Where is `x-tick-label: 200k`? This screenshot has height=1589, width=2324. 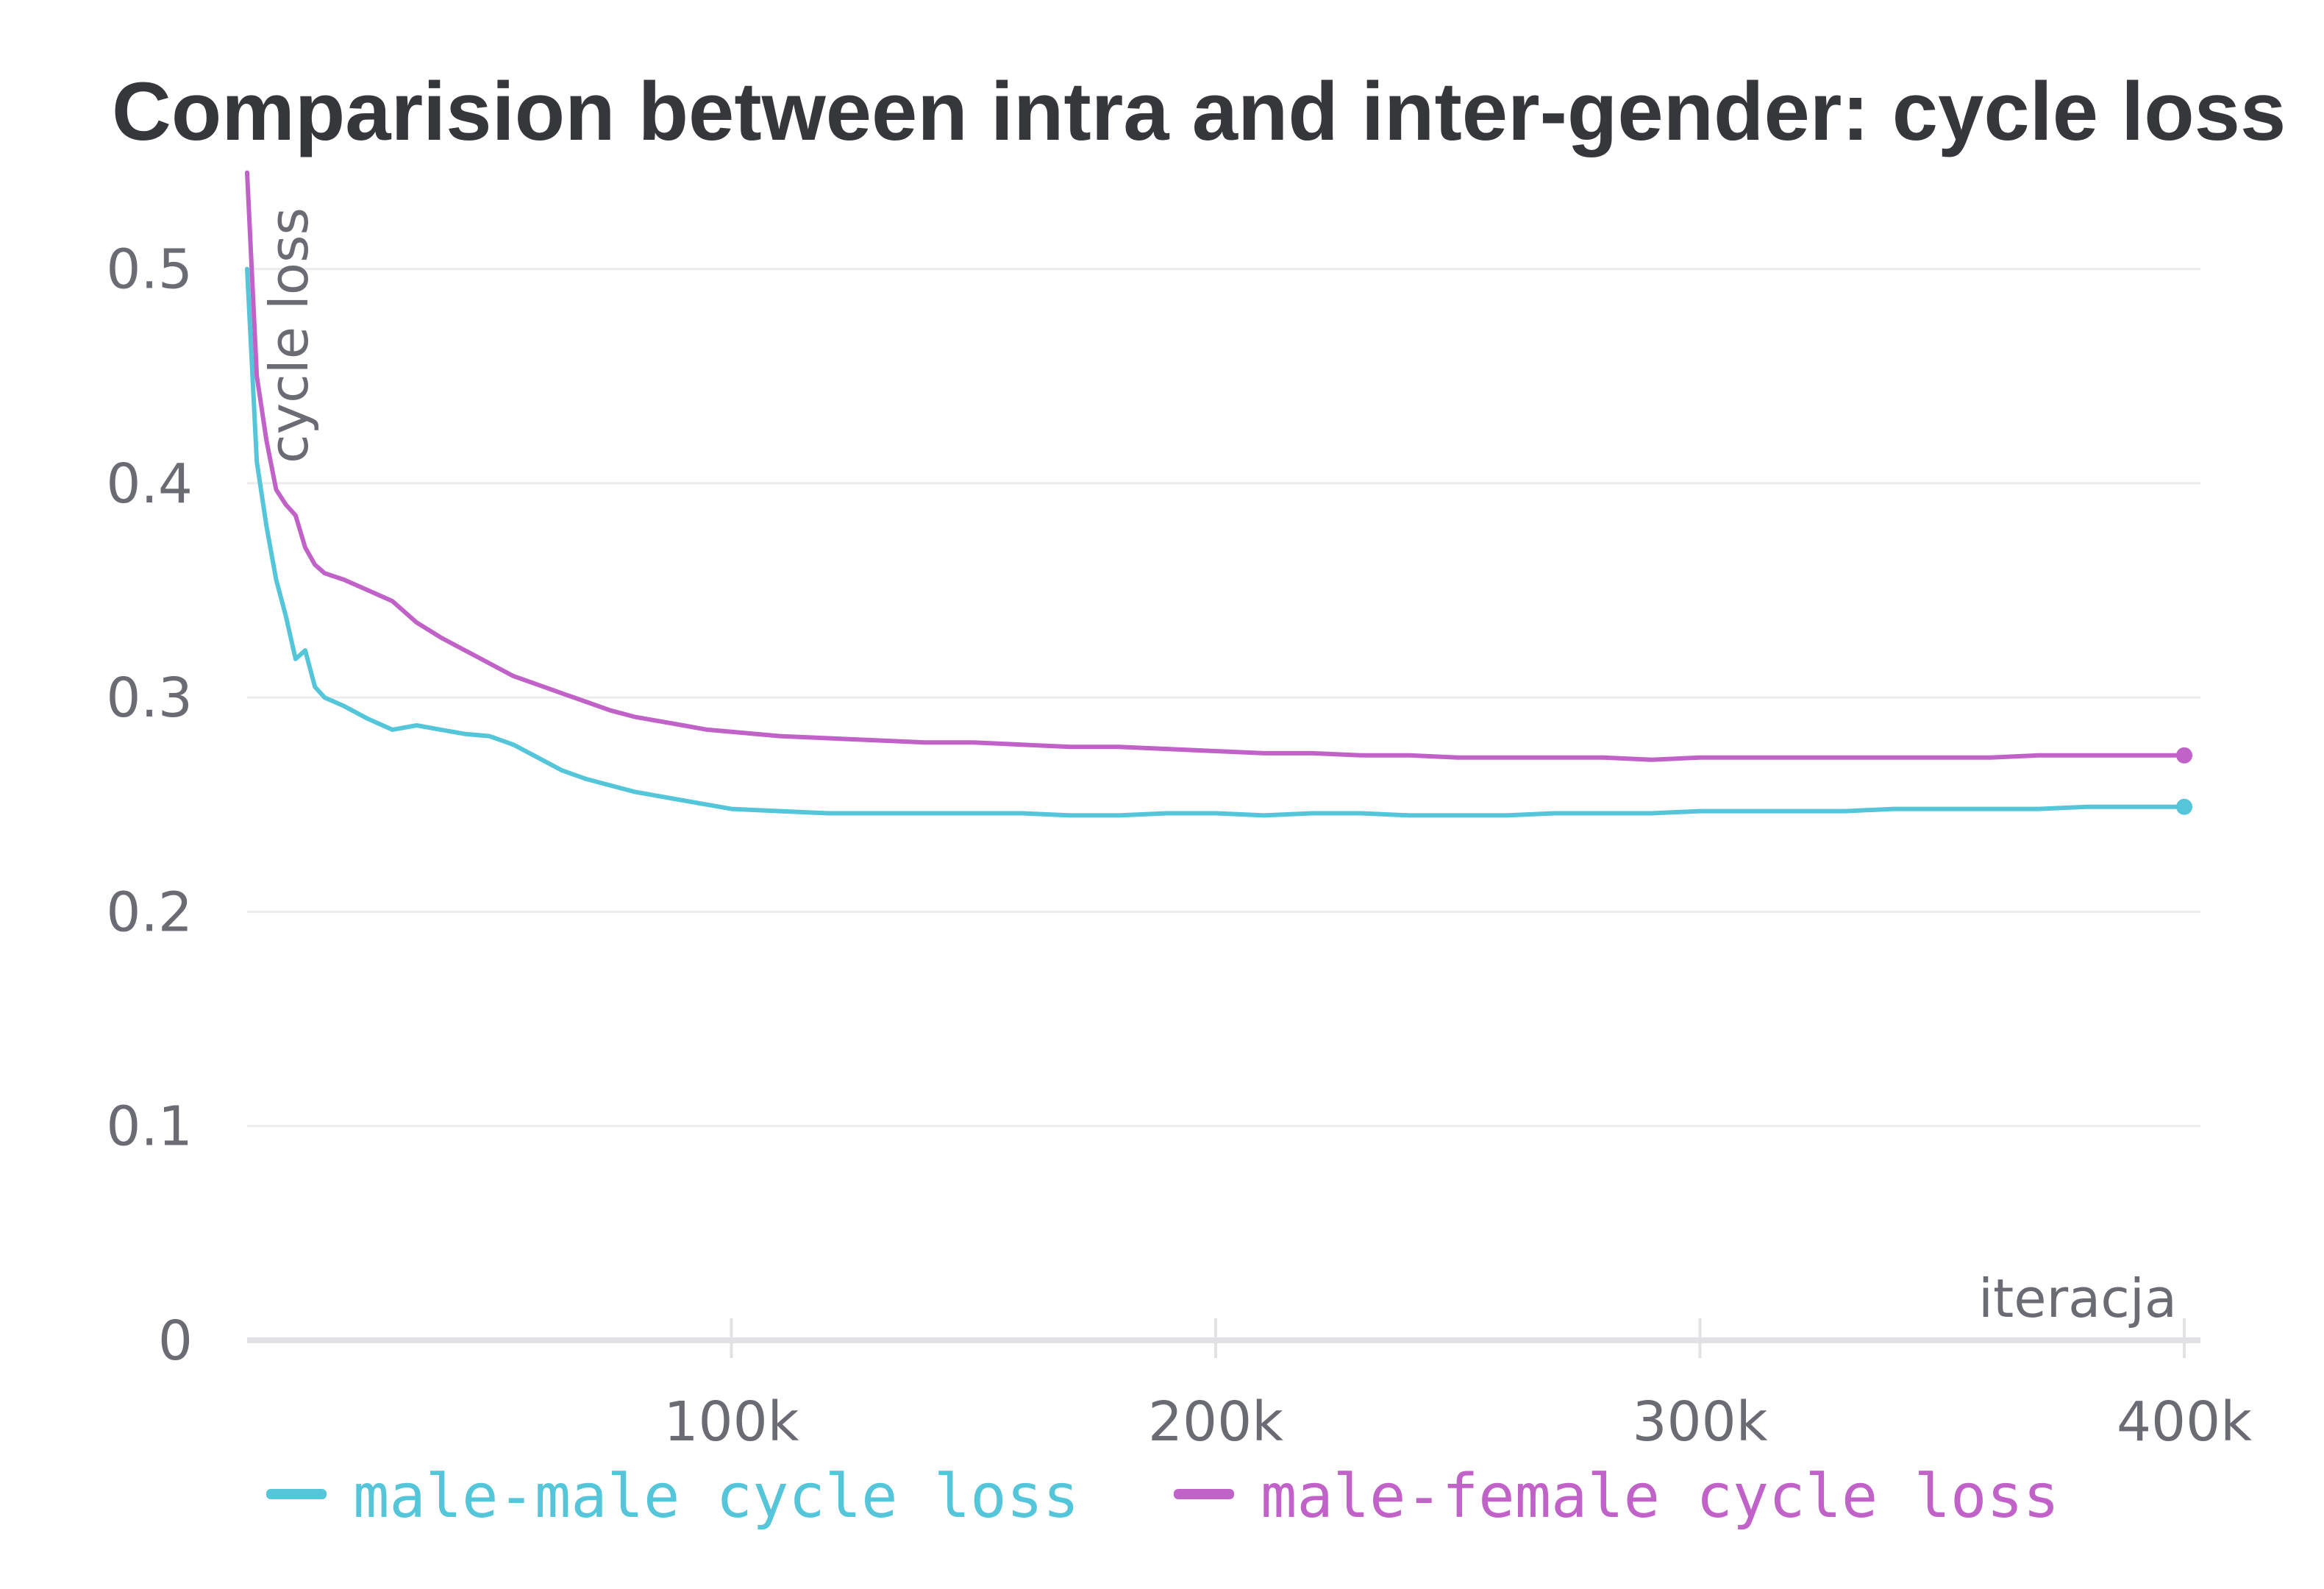 x-tick-label: 200k is located at coordinates (1215, 1422).